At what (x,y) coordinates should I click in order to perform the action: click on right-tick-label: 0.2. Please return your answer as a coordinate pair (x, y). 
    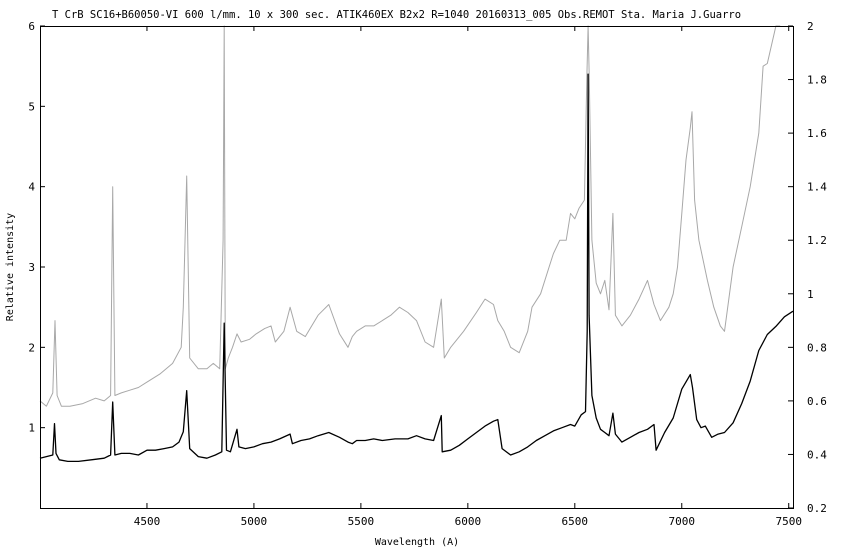
    Looking at the image, I should click on (817, 508).